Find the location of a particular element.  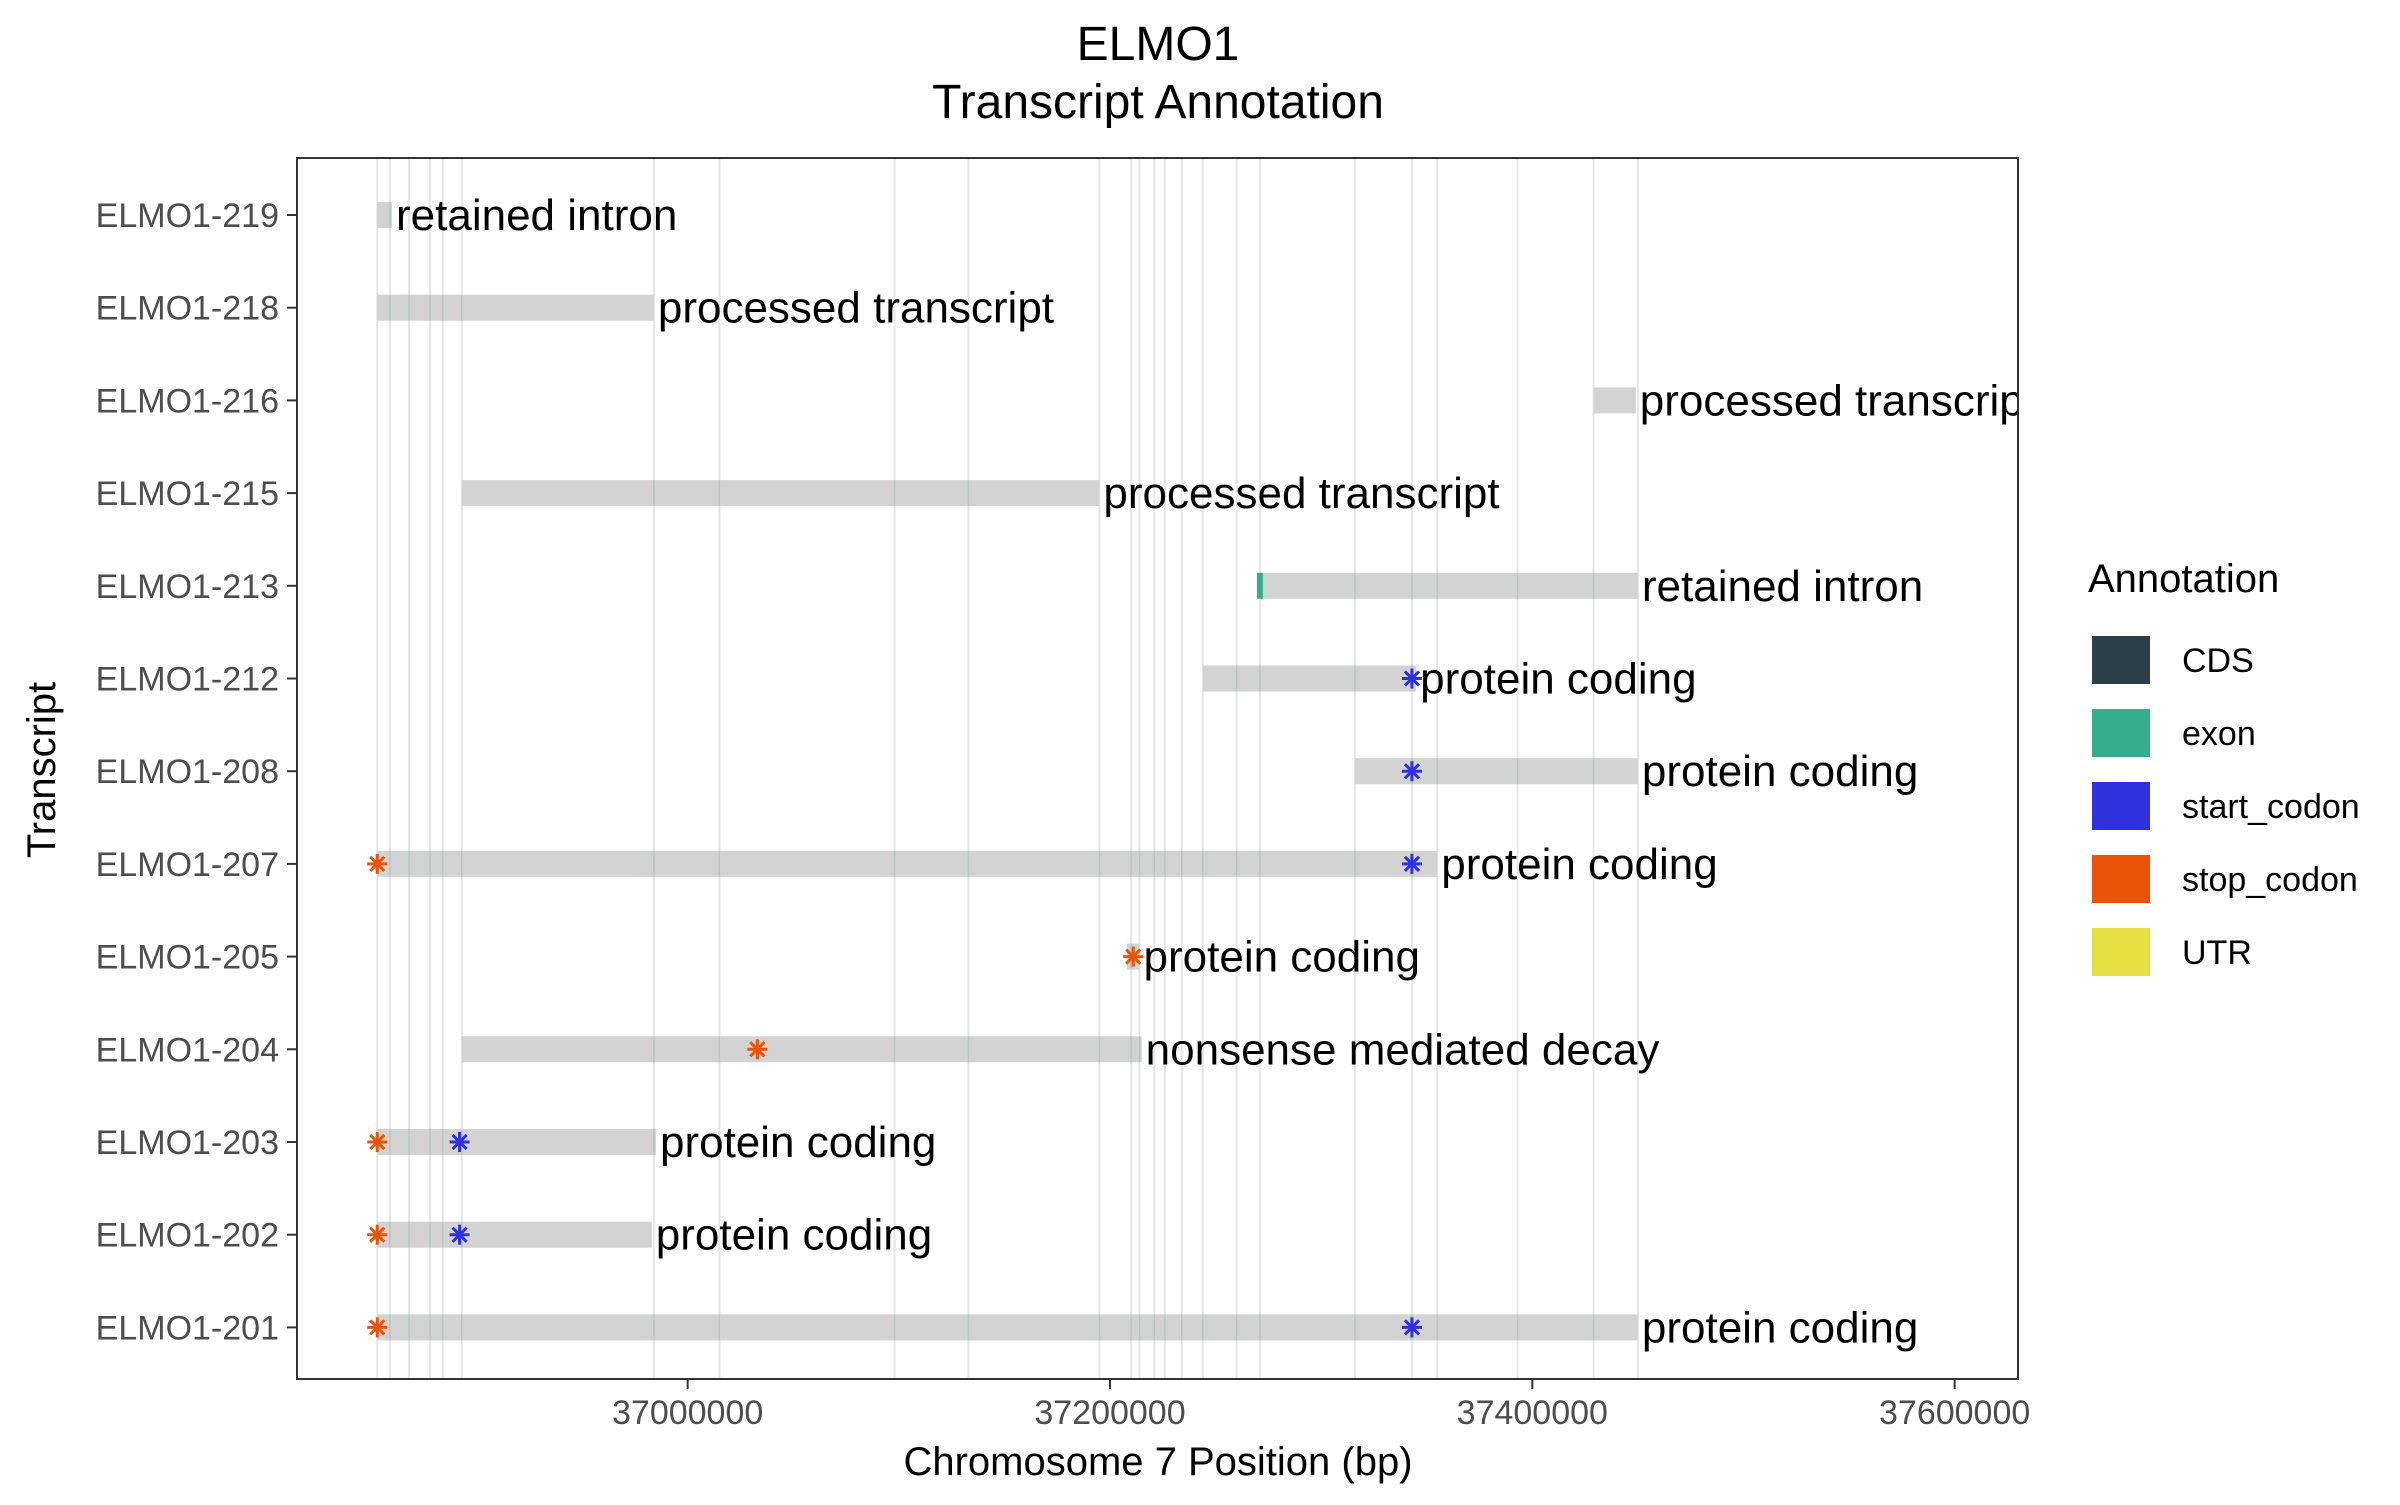

y-tick-label: ELMO1-216 is located at coordinates (187, 401).